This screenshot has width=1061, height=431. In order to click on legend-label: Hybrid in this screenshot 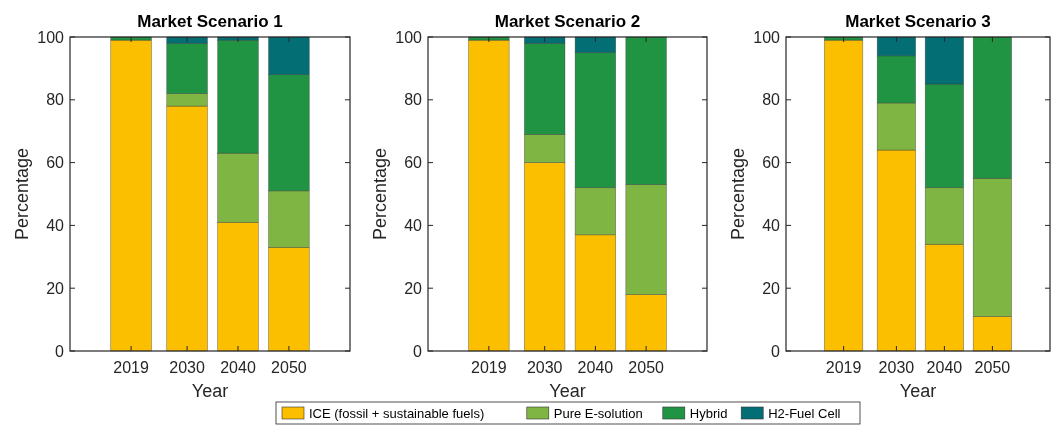, I will do `click(708, 413)`.